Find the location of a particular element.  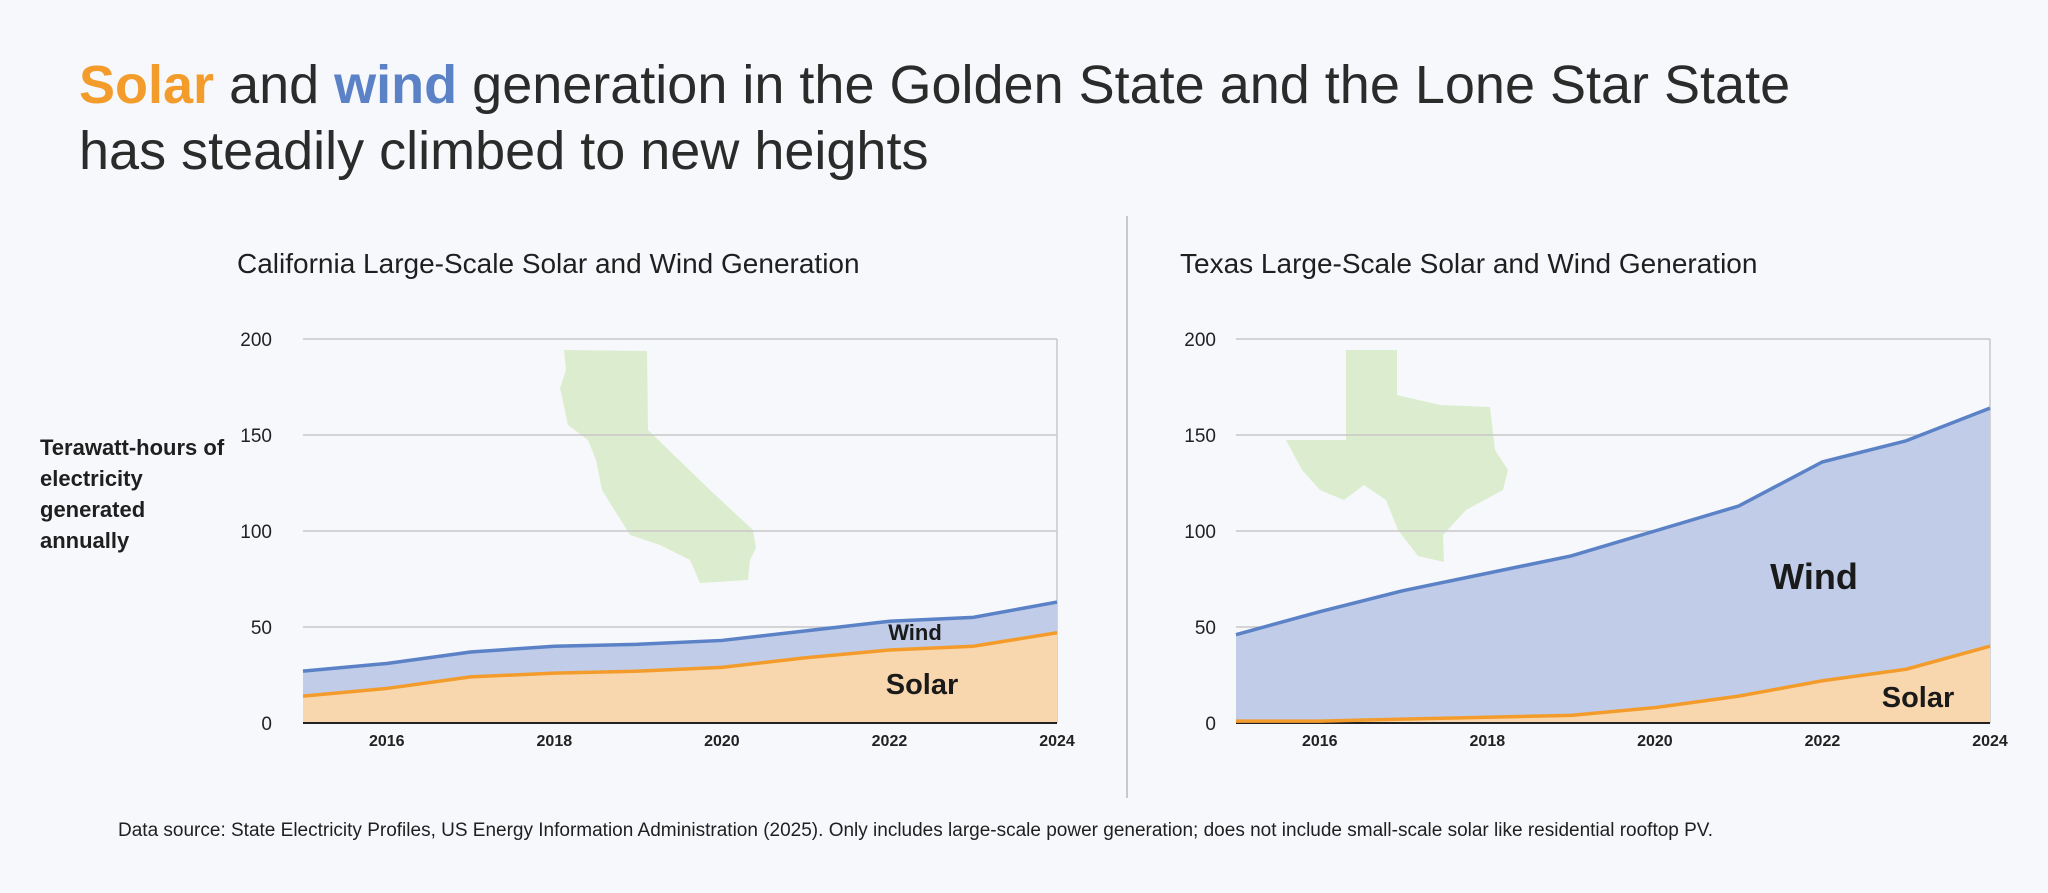

headline-wind-word: wind is located at coordinates (396, 85).